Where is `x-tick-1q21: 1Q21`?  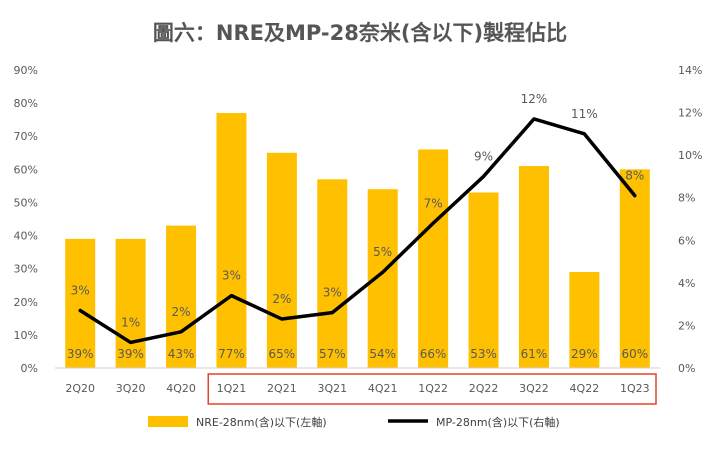 x-tick-1q21: 1Q21 is located at coordinates (232, 388).